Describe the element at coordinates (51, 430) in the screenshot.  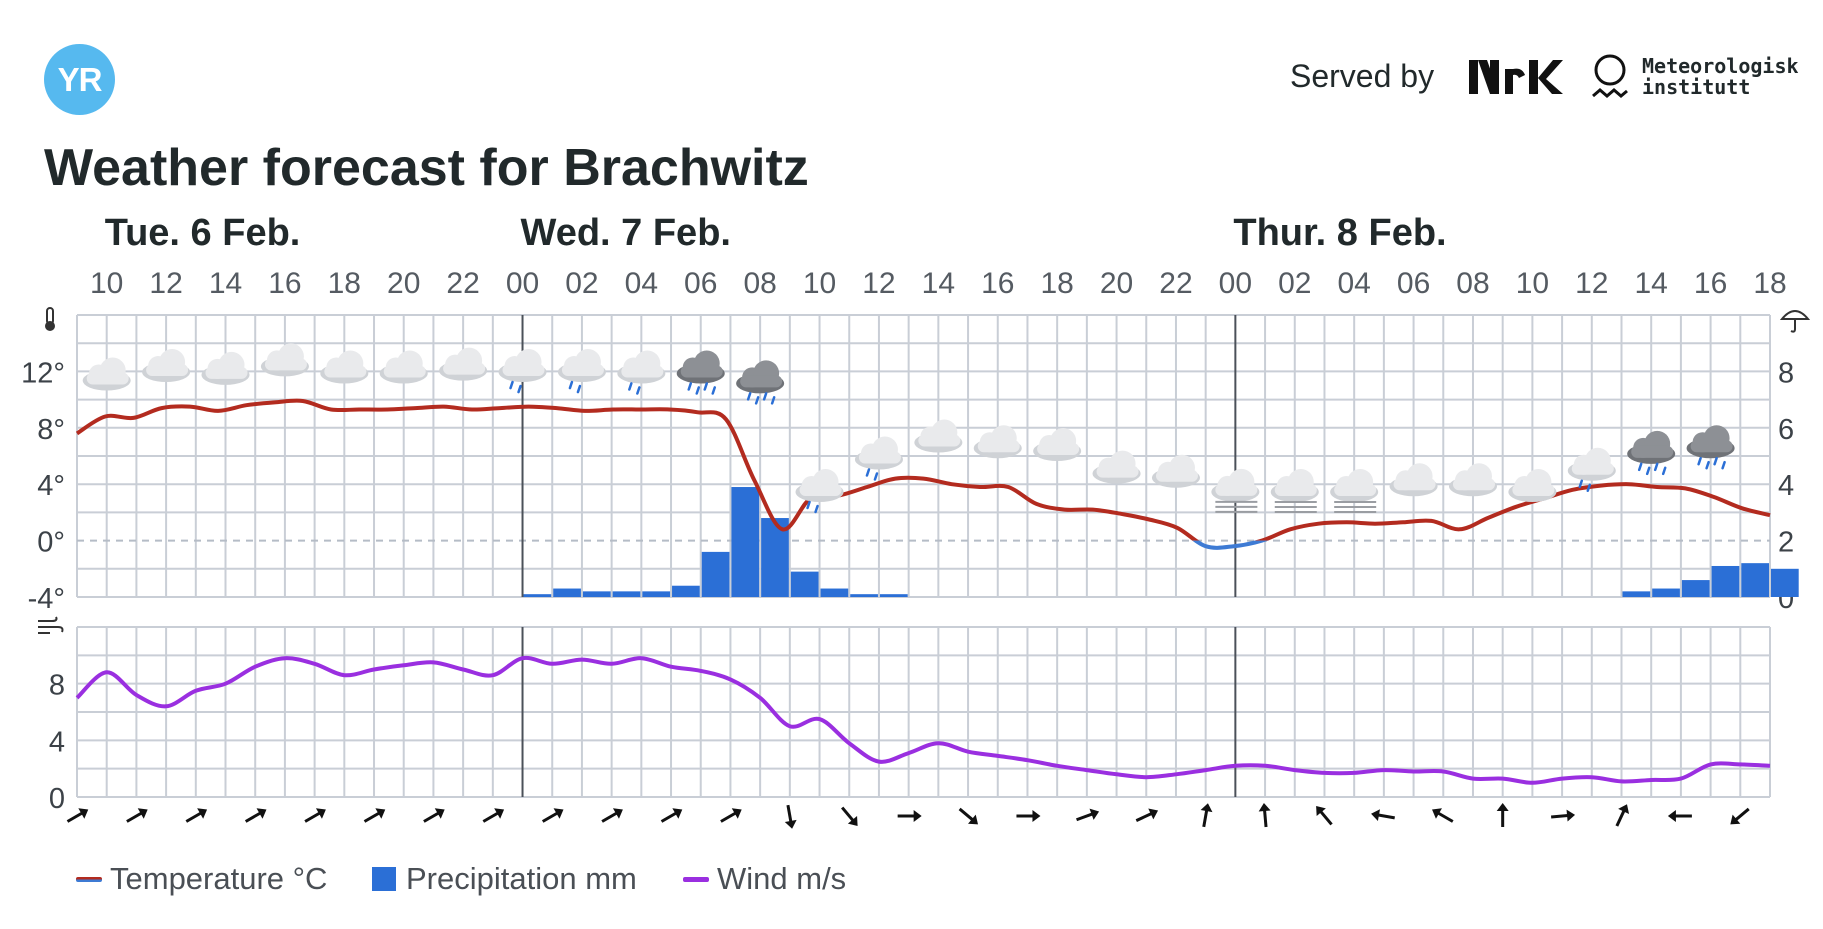
I see `temperature-tick-label: 8°` at that location.